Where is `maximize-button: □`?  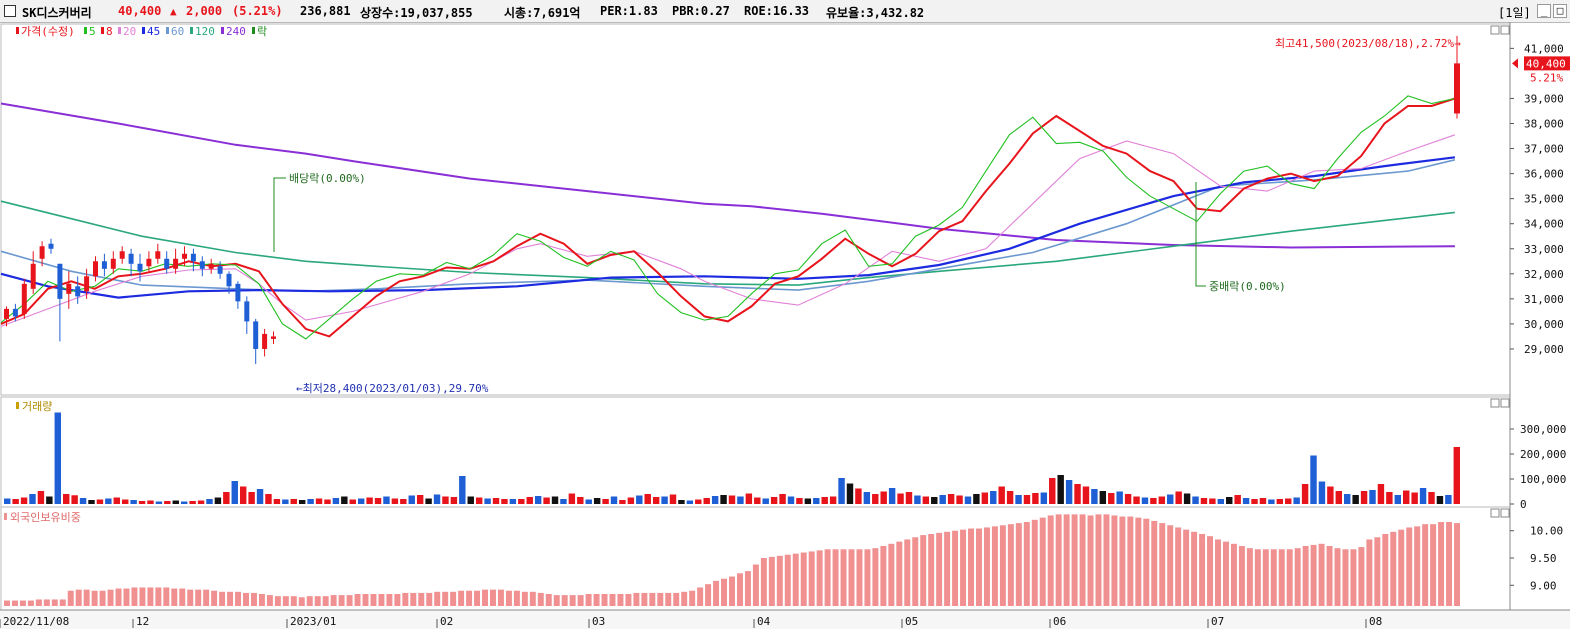 maximize-button: □ is located at coordinates (1560, 11).